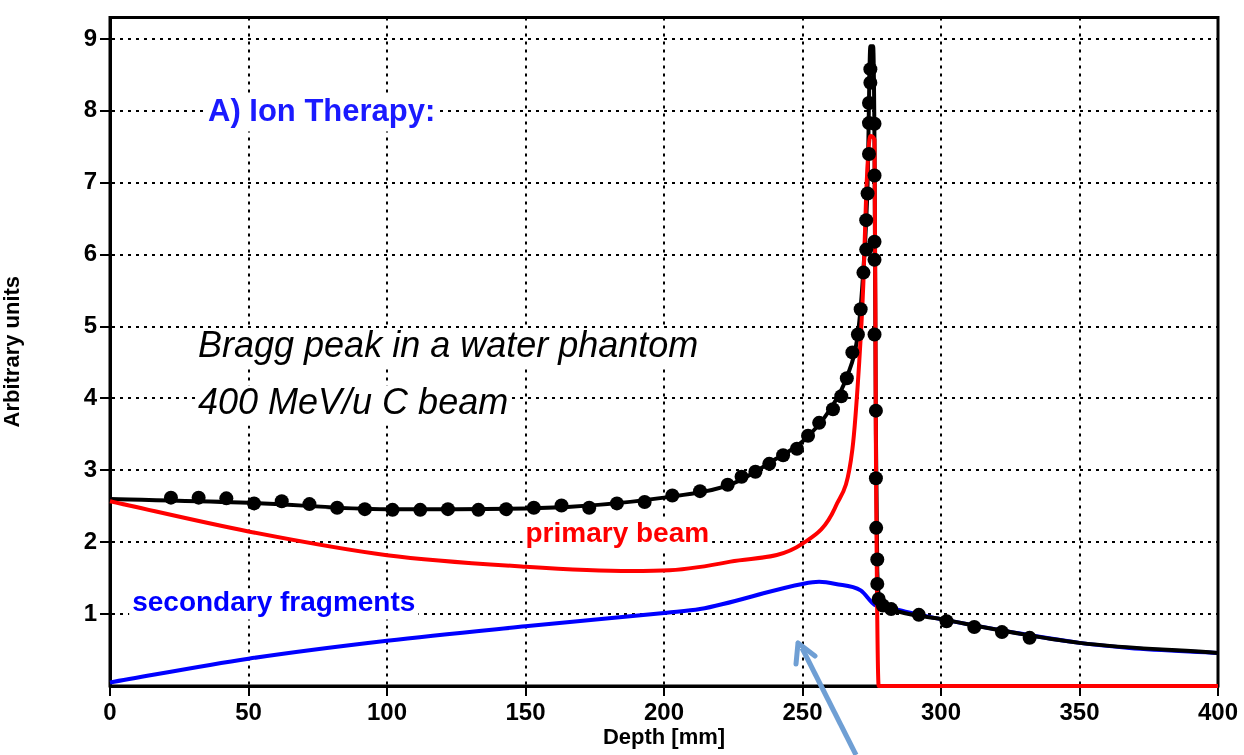  Describe the element at coordinates (90, 325) in the screenshot. I see `y-tick-label: 5` at that location.